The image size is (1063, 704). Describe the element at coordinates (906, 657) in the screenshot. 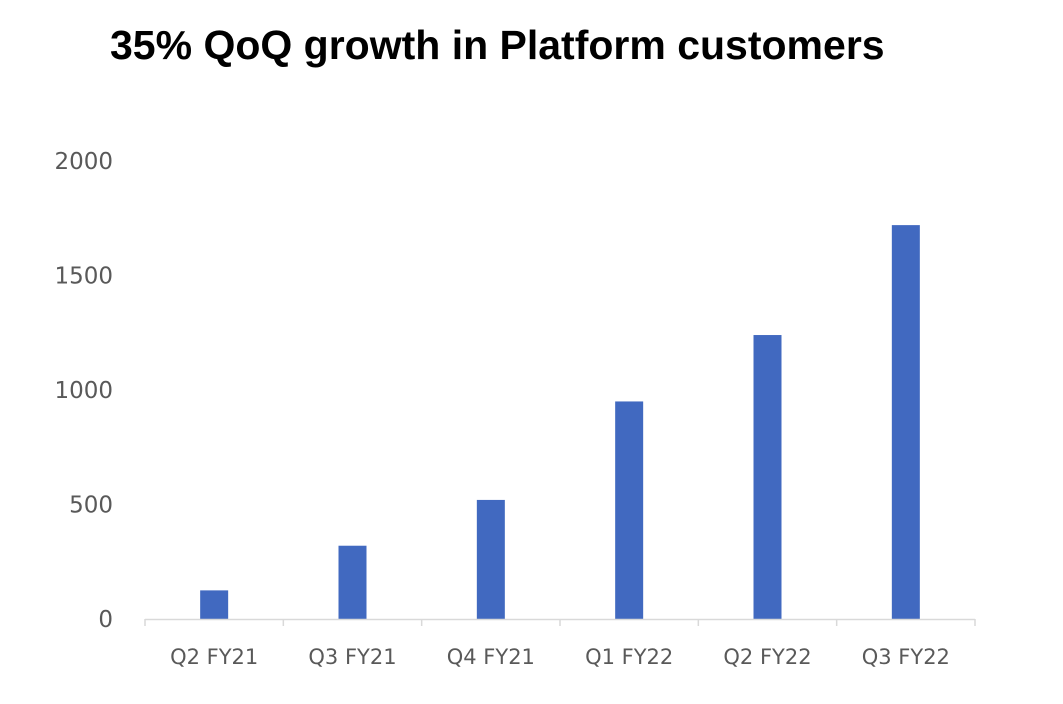

I see `x-category-label: Q3 FY22` at that location.